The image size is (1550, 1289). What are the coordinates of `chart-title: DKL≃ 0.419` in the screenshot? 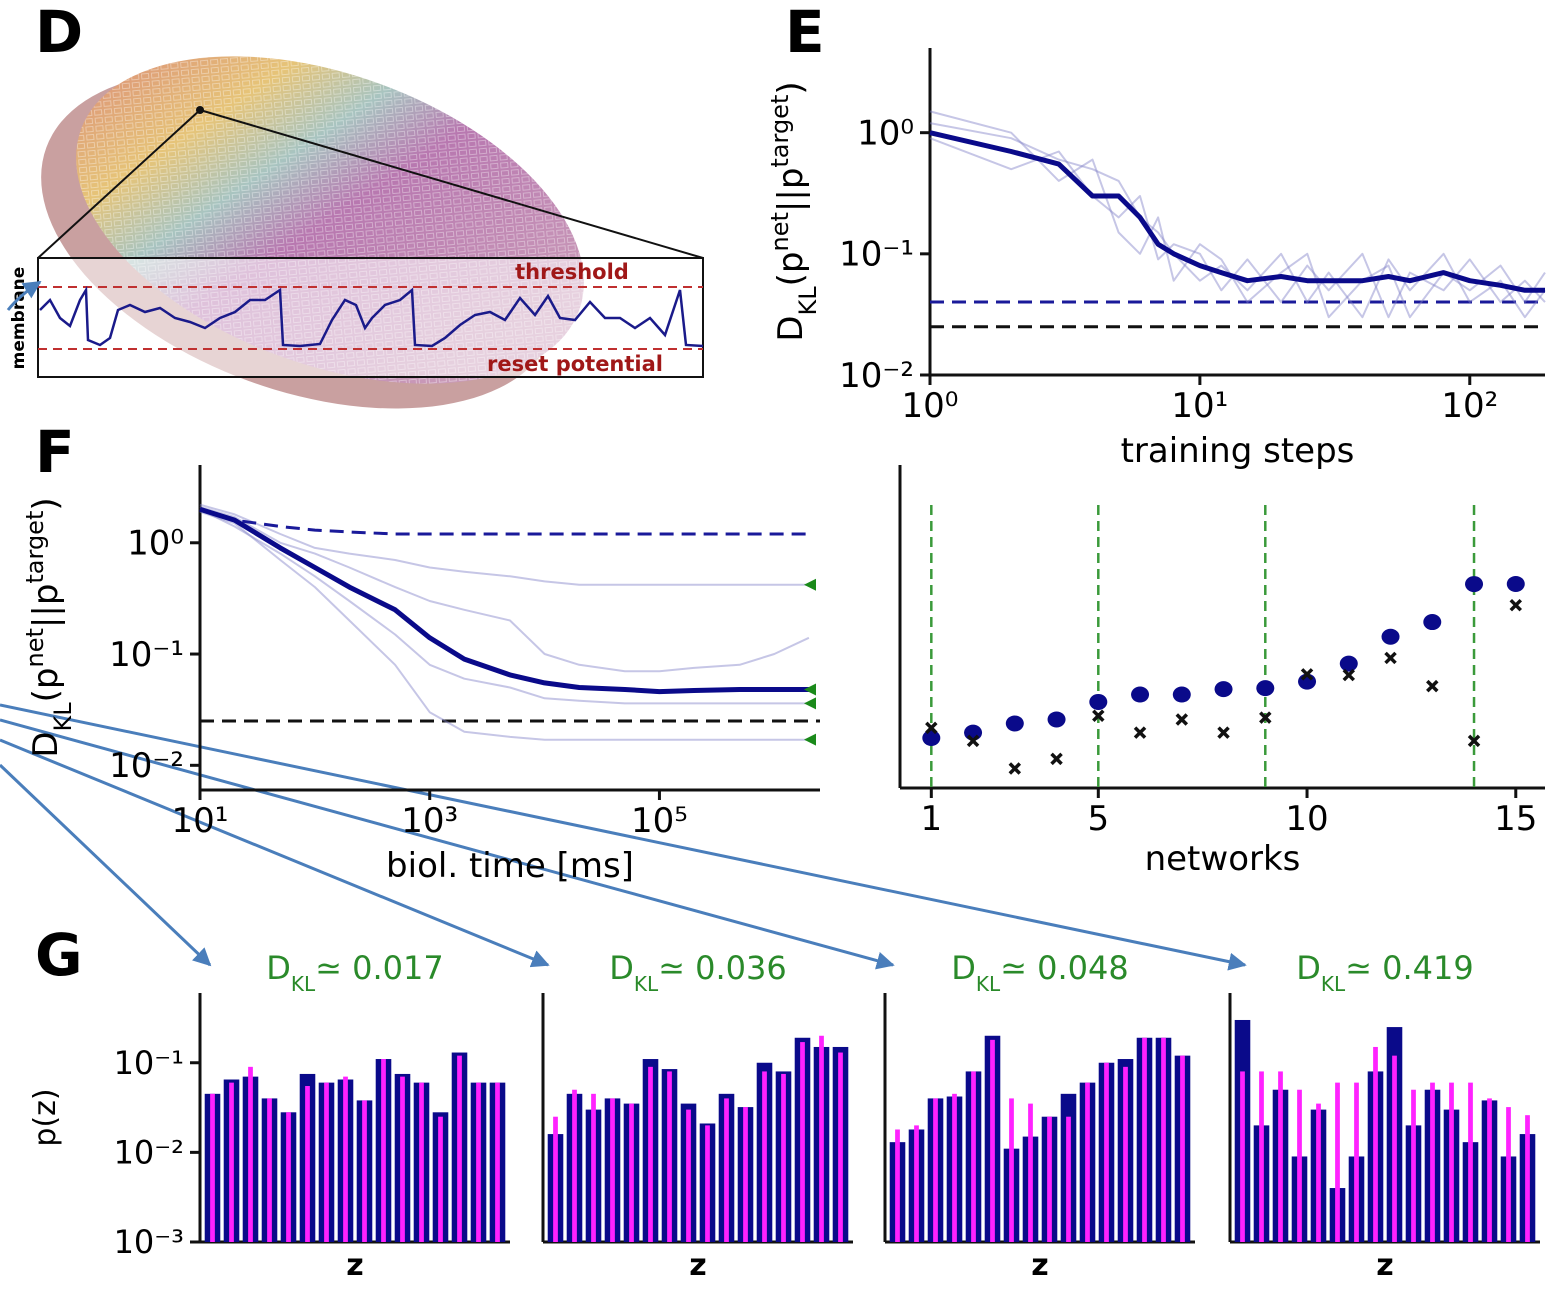 It's located at (1385, 972).